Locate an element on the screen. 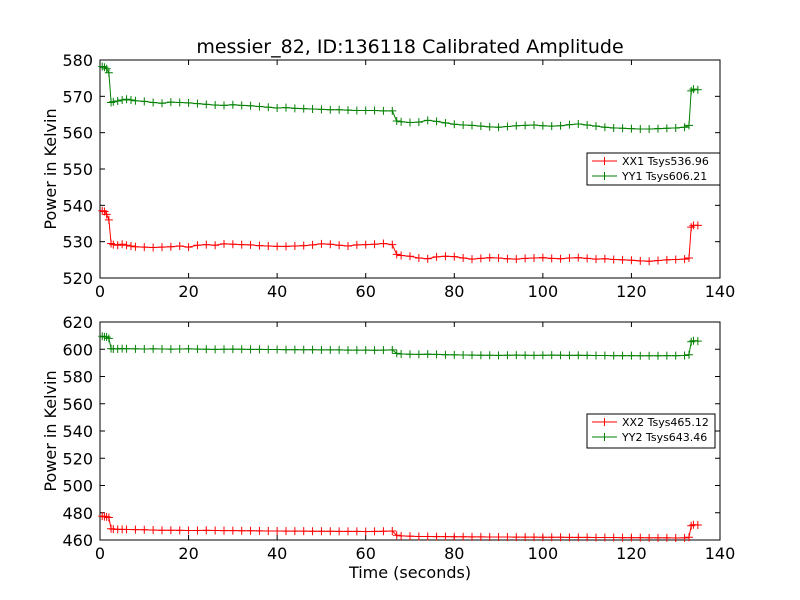  y-tick-label: 460 is located at coordinates (77, 540).